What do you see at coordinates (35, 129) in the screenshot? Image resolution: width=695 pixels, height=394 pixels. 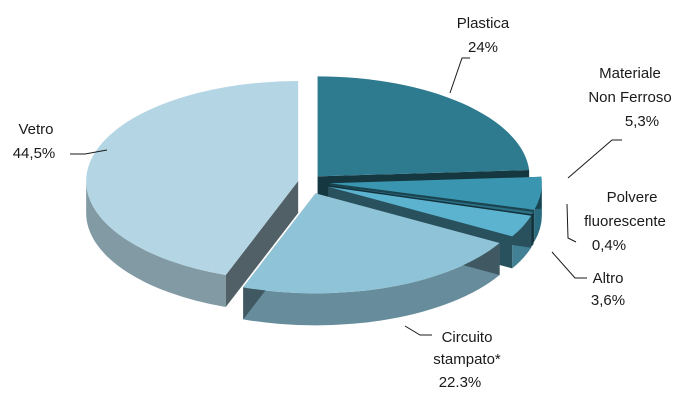 I see `label-vetro-name: Vetro` at bounding box center [35, 129].